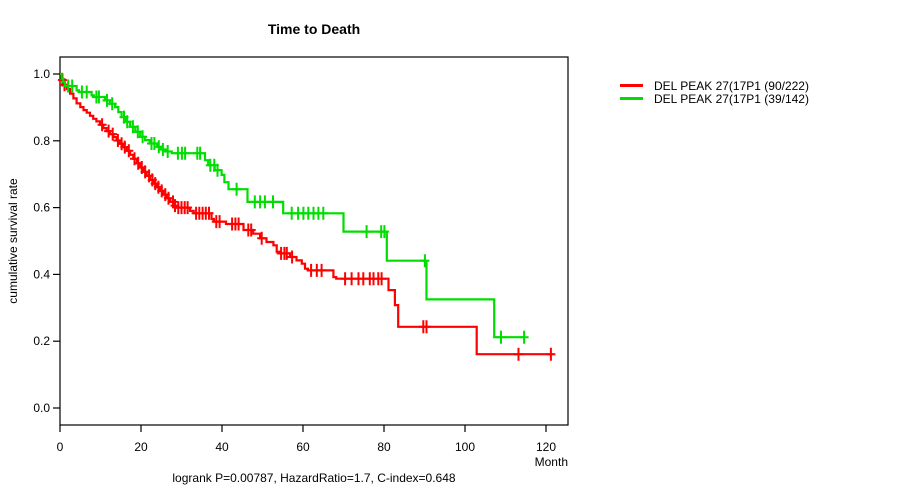 Image resolution: width=900 pixels, height=500 pixels. Describe the element at coordinates (465, 447) in the screenshot. I see `x-tick-label: 100` at that location.